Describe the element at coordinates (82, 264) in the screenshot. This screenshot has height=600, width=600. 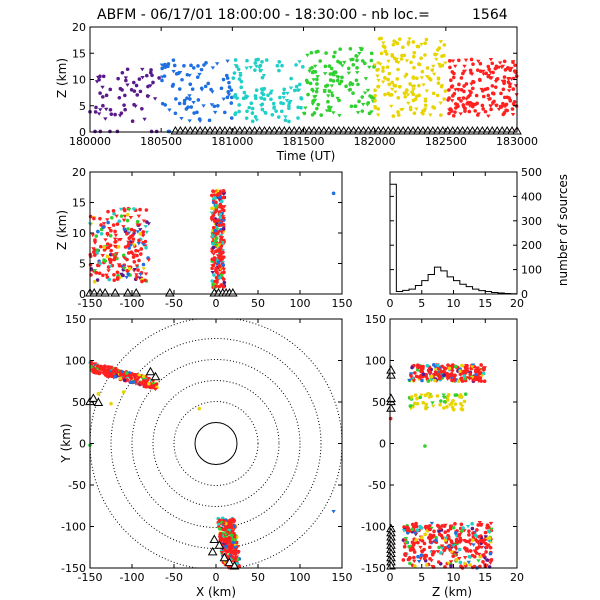
I see `x-z-y-tick-label: 5` at that location.